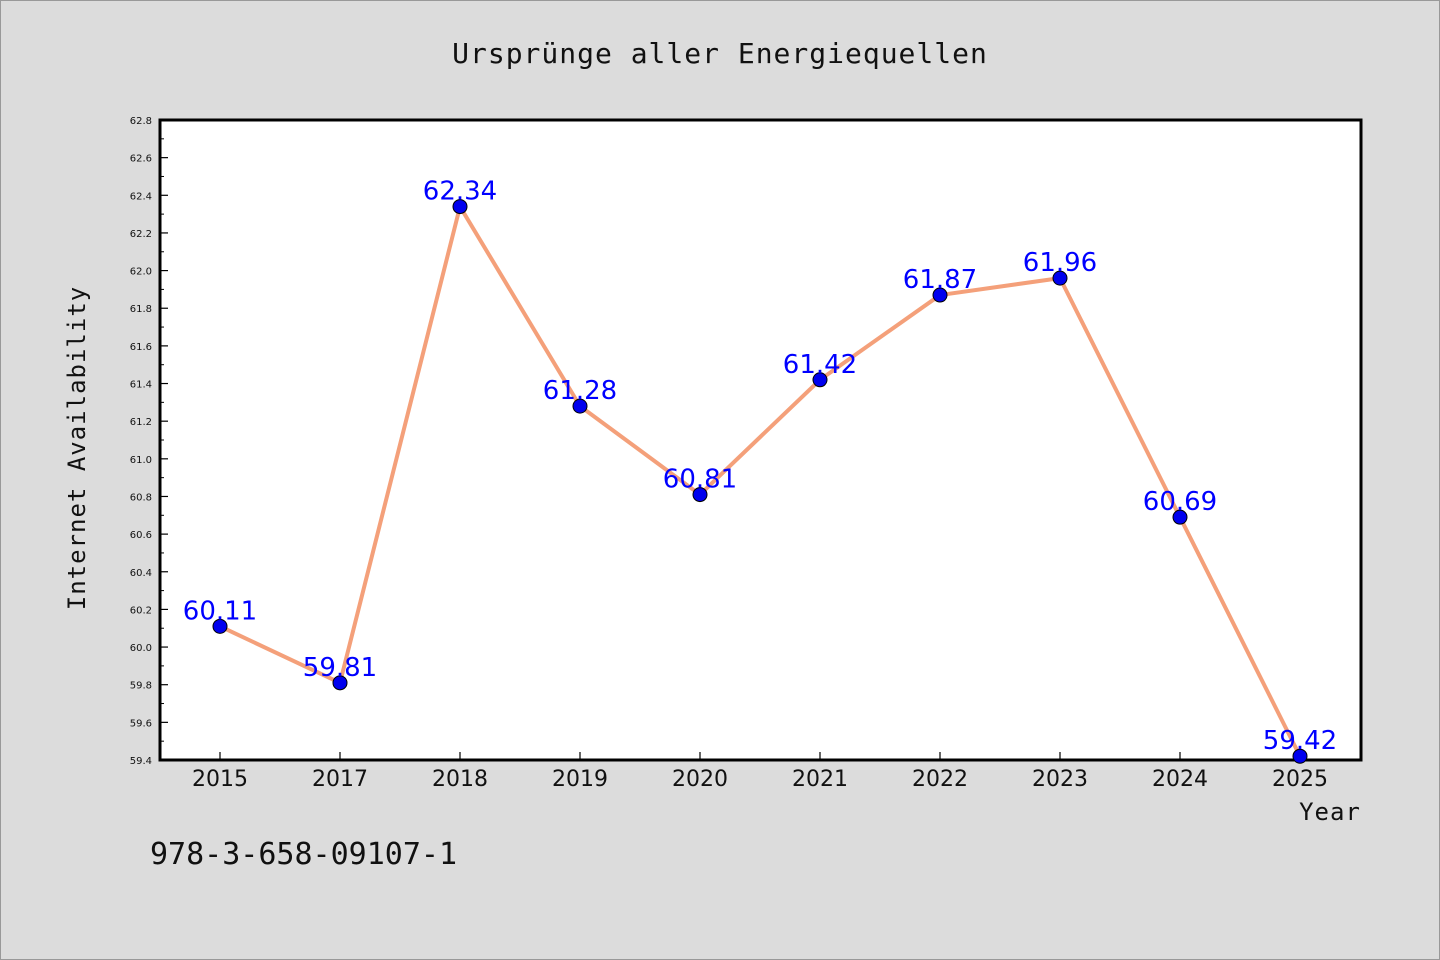 This screenshot has width=1440, height=960. I want to click on y-tick-label: 62.8, so click(141, 121).